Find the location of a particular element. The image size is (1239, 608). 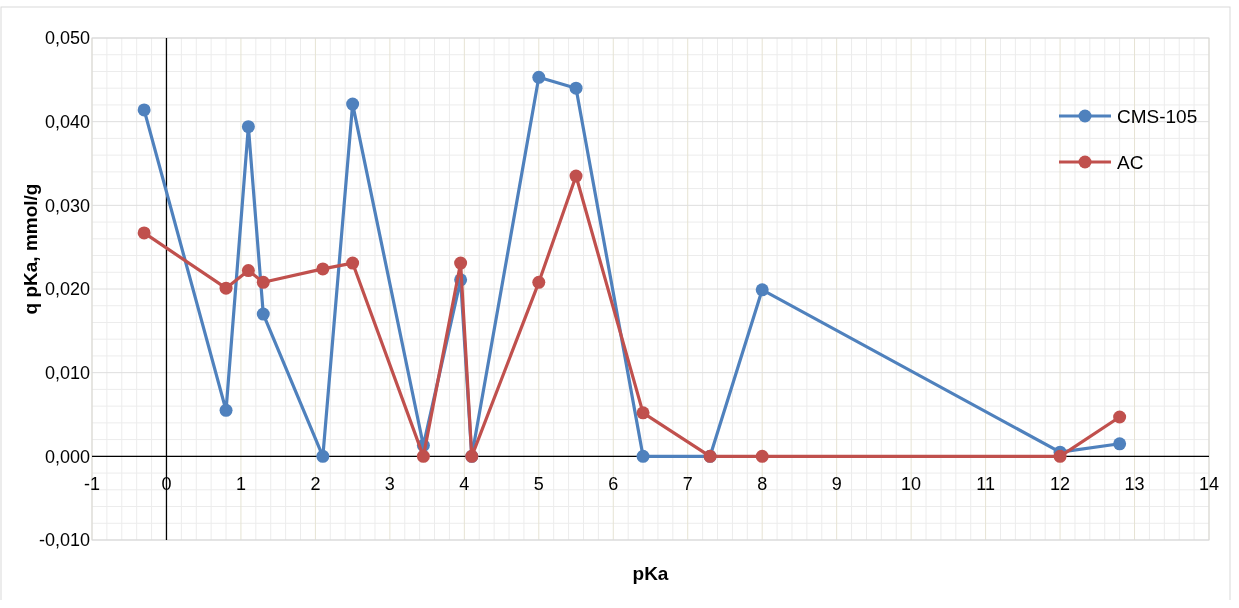

y-tick-label: 0,010 is located at coordinates (67, 372).